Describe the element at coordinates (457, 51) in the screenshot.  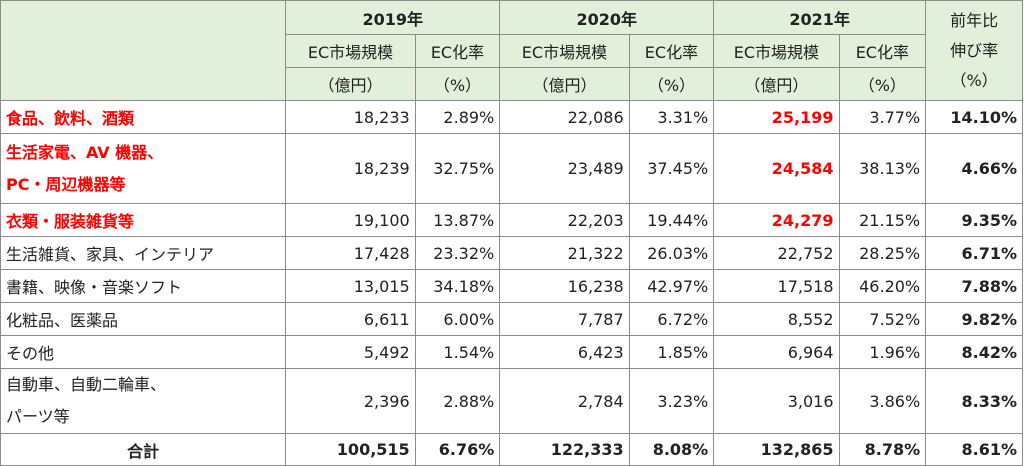
I see `ec-rate-header-2019: EC化率` at that location.